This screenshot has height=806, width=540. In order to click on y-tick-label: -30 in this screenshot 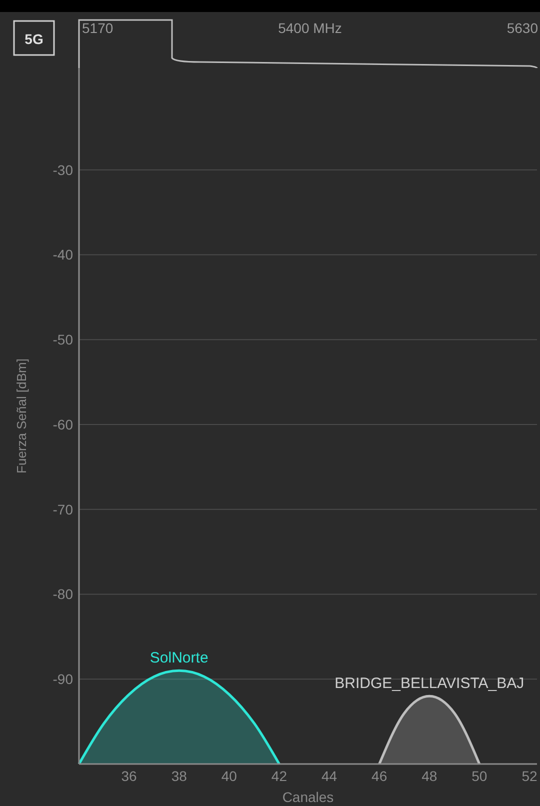, I will do `click(63, 170)`.